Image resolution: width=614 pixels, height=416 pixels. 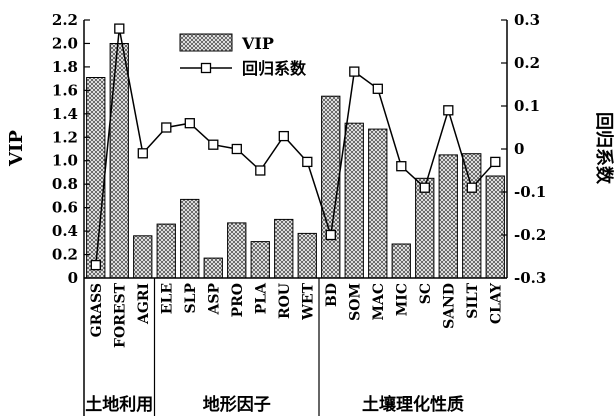 I want to click on bar-mac, so click(x=378, y=203).